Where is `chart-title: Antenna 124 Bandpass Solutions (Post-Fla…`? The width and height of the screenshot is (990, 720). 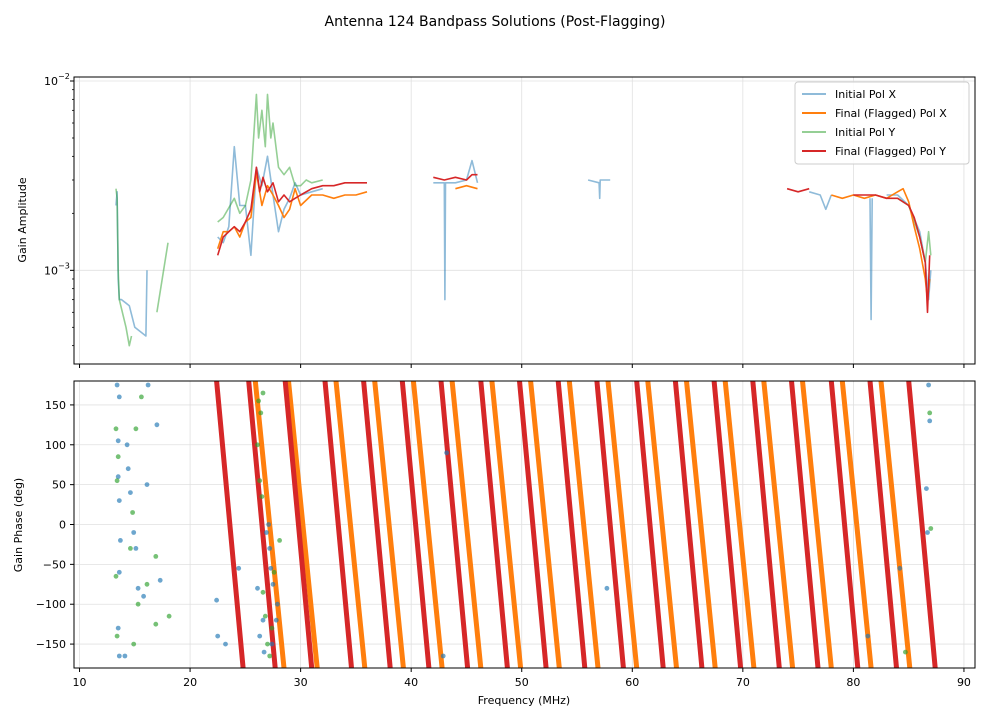 chart-title: Antenna 124 Bandpass Solutions (Post-Fla… is located at coordinates (495, 22).